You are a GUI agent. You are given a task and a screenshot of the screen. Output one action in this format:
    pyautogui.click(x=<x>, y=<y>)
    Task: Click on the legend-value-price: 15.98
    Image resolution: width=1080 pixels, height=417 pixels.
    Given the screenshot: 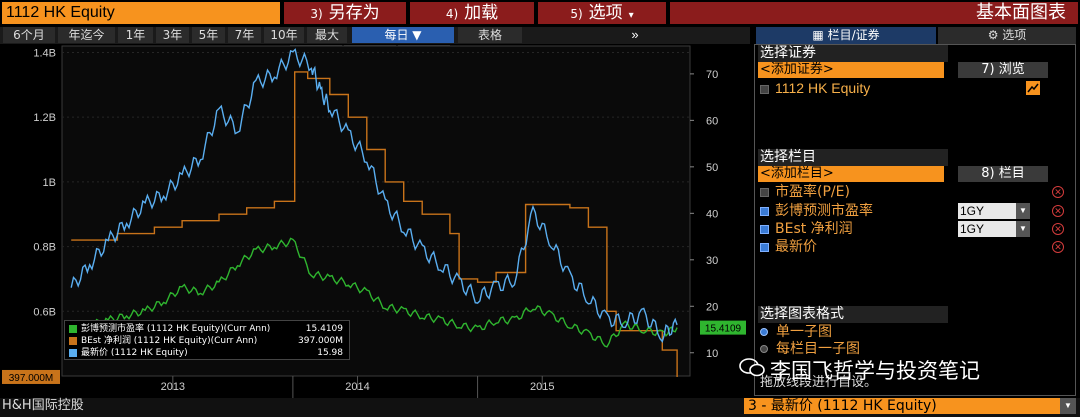 What is the action you would take?
    pyautogui.click(x=330, y=353)
    